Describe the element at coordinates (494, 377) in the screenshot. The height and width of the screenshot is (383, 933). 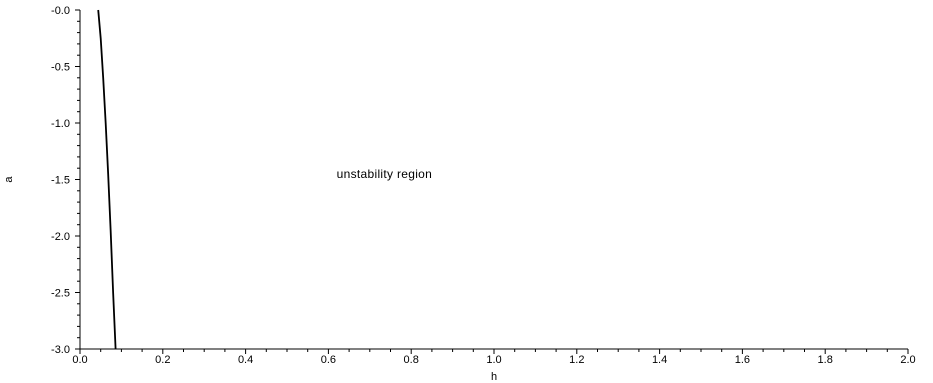
I see `x-axis-label: h` at that location.